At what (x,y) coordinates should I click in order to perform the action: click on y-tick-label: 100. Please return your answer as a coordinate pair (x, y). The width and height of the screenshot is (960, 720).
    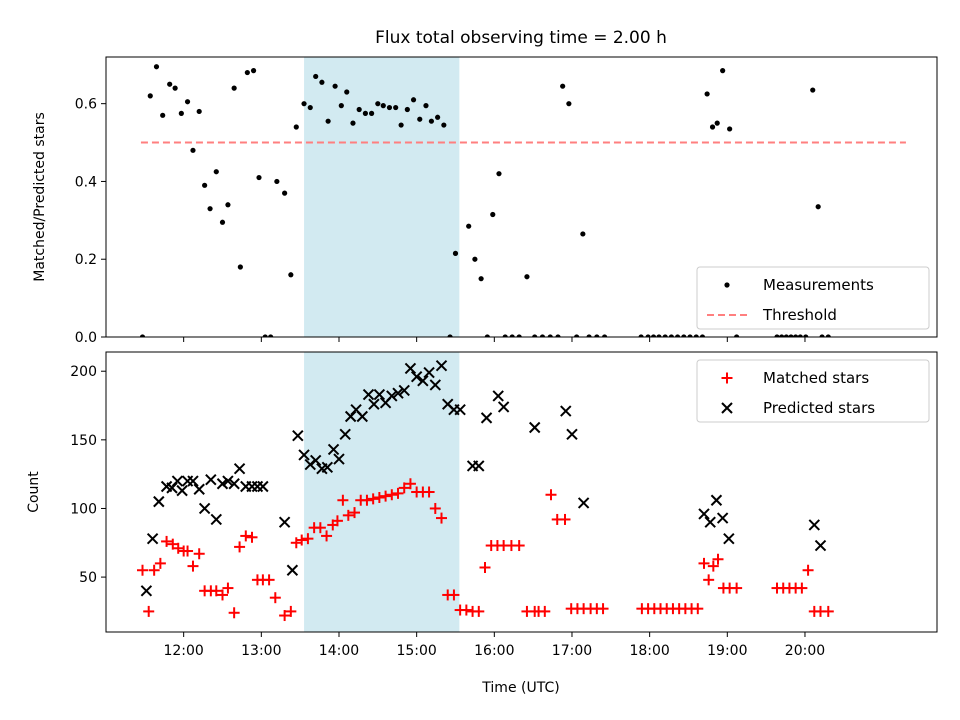
    Looking at the image, I should click on (83, 509).